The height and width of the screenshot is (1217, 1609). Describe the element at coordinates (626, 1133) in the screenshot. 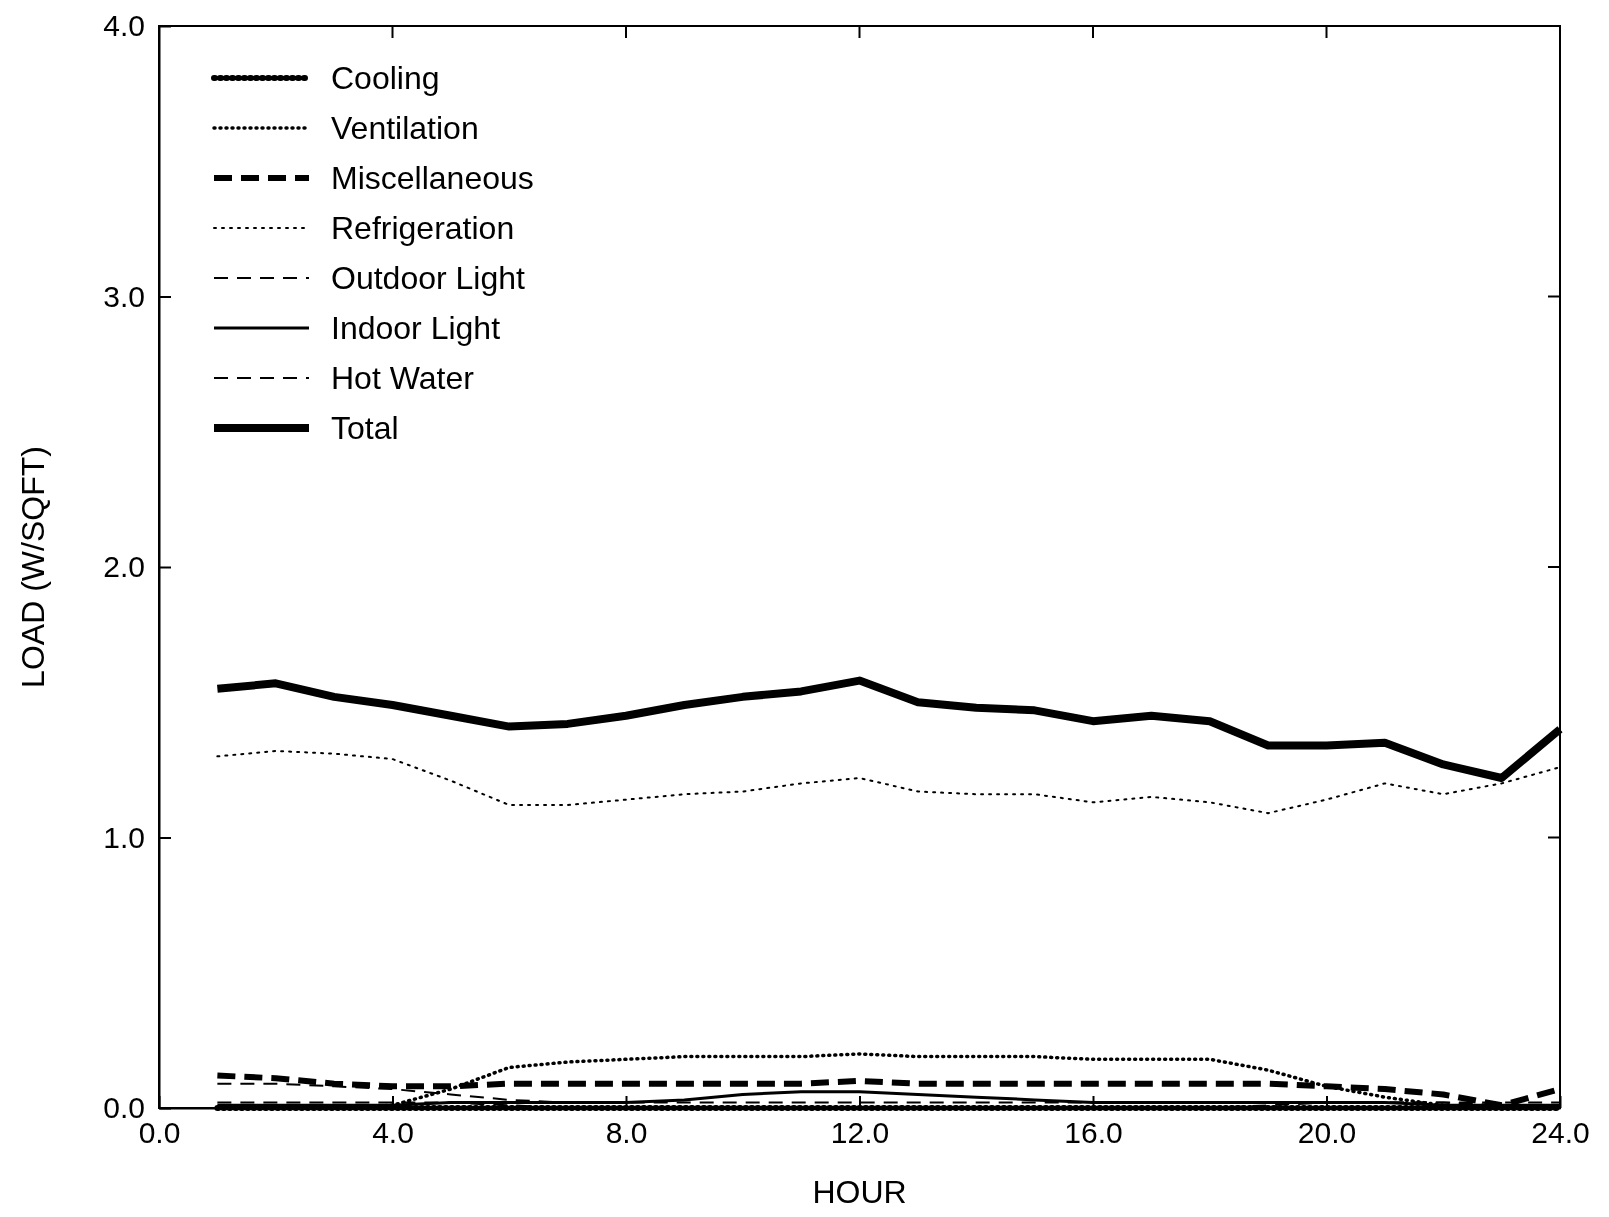

I see `x-tick-label: 8.0` at that location.